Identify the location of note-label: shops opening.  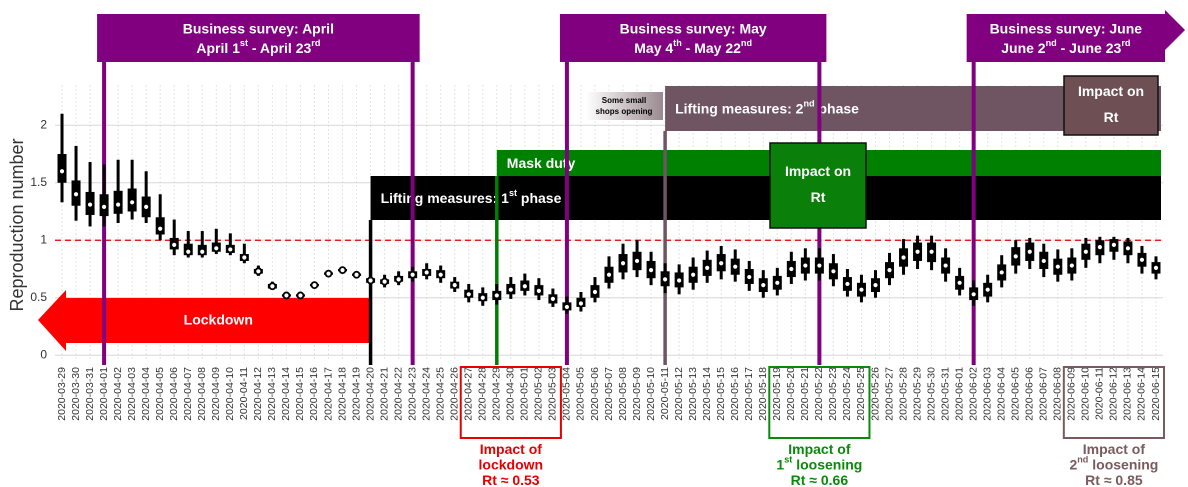
(624, 111).